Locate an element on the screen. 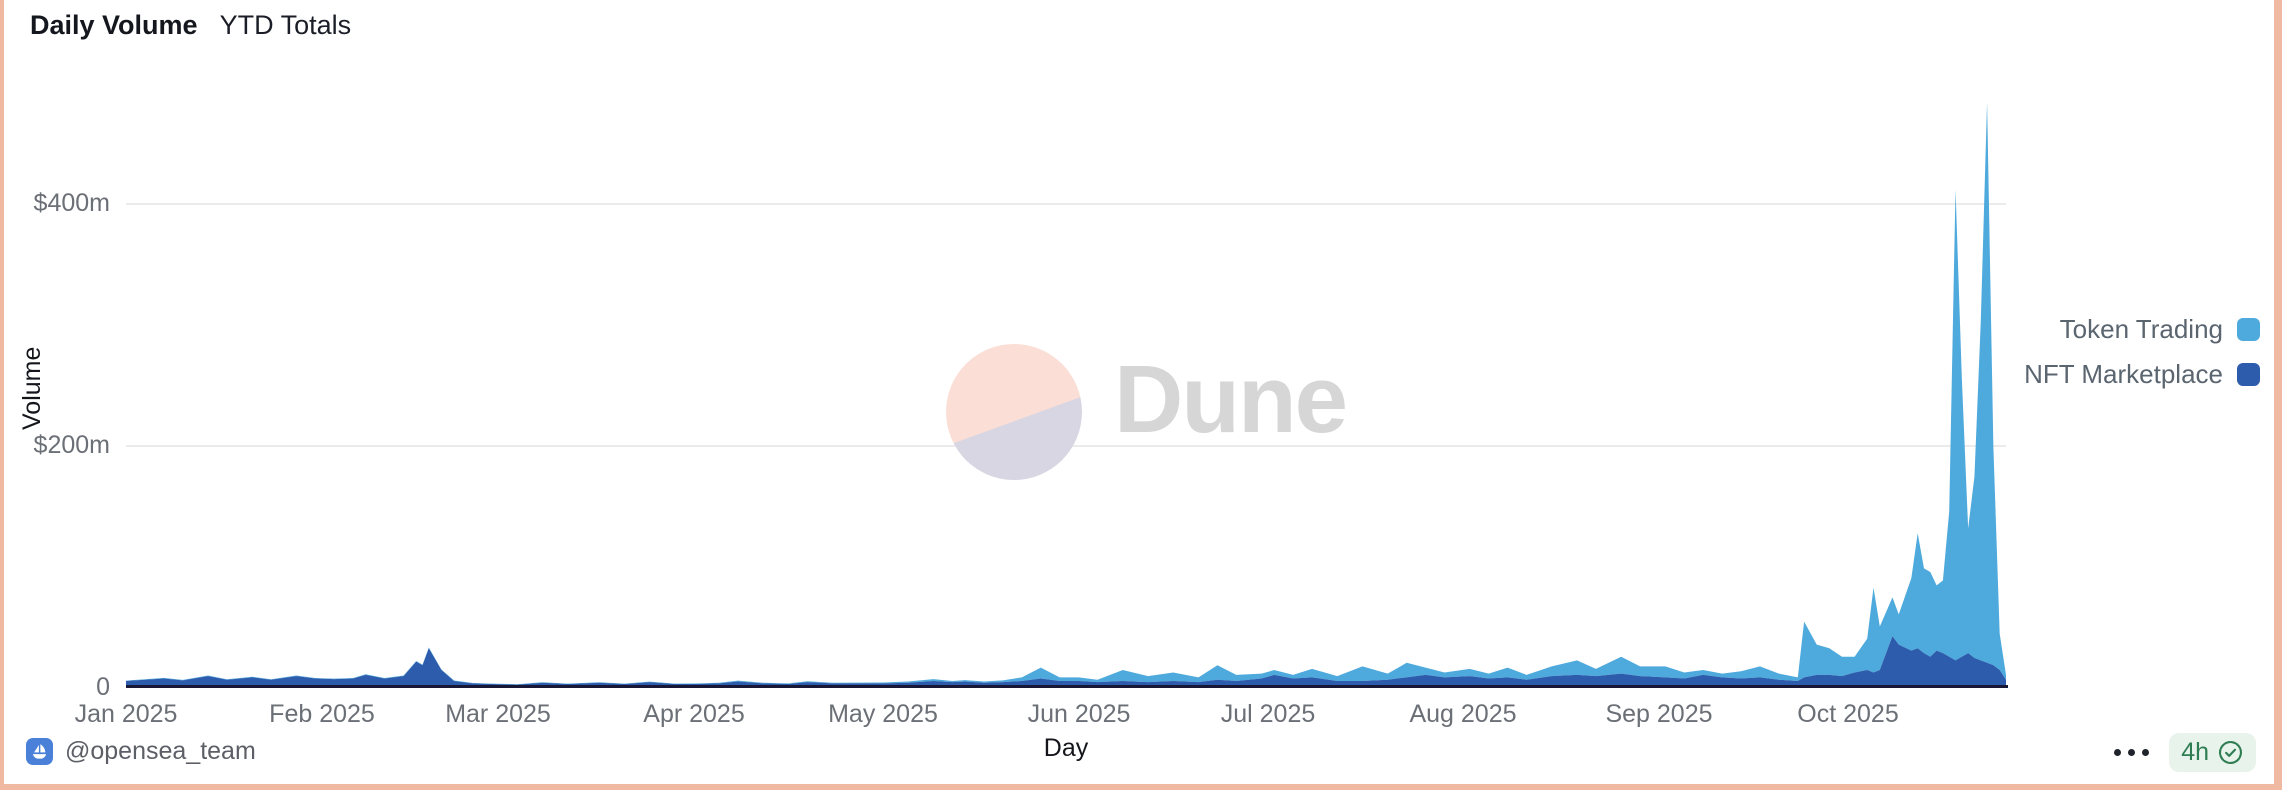  opensea-ship-icon is located at coordinates (39, 751).